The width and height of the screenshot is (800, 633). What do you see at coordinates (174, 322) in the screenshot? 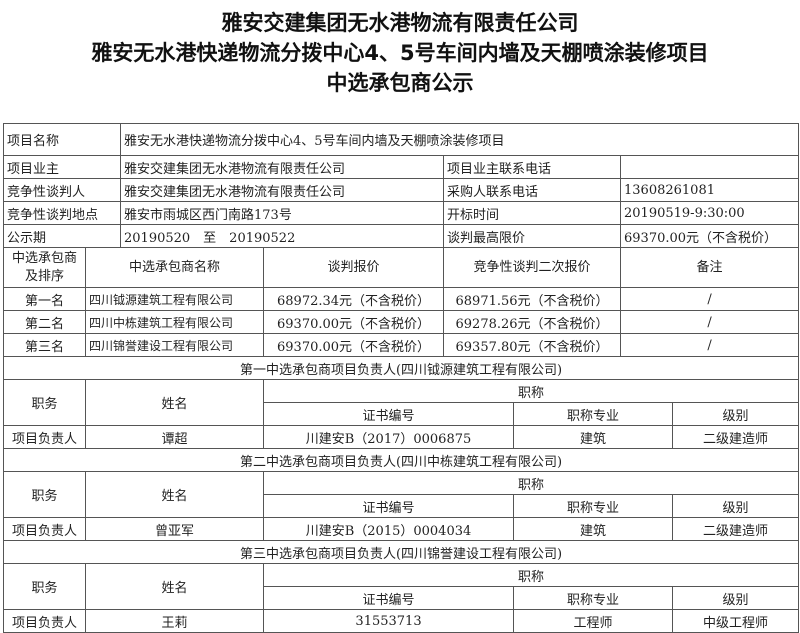
I see `company: 四川中栋建筑工程有限公司` at bounding box center [174, 322].